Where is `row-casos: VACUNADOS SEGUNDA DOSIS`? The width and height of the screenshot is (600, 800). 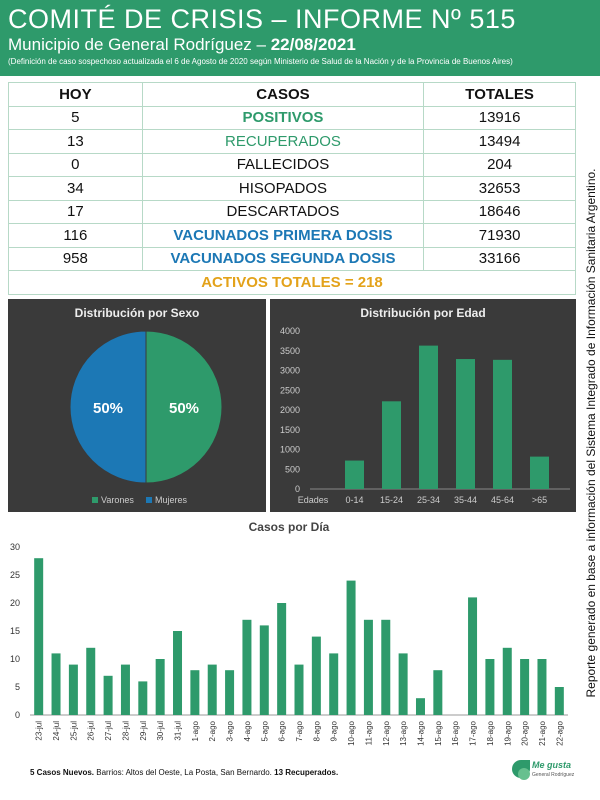
row-casos: VACUNADOS SEGUNDA DOSIS is located at coordinates (283, 258).